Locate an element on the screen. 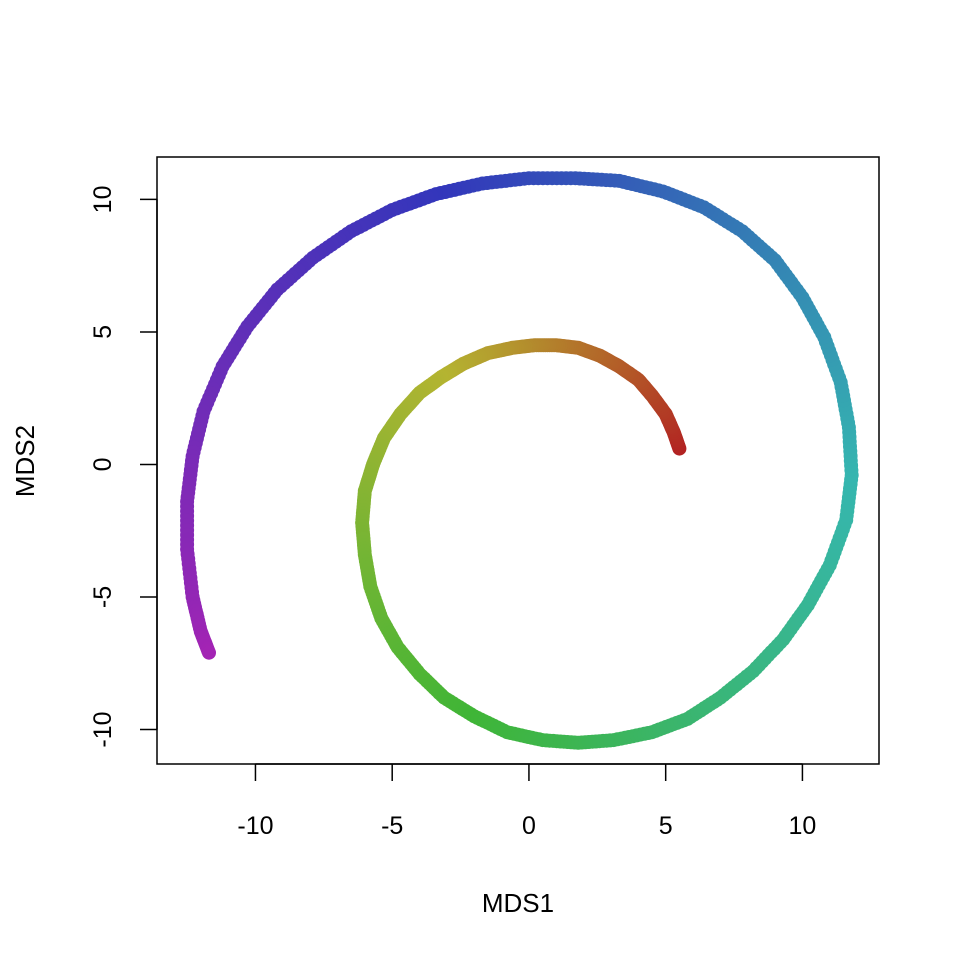  y-tick-label: 5 is located at coordinates (103, 332).